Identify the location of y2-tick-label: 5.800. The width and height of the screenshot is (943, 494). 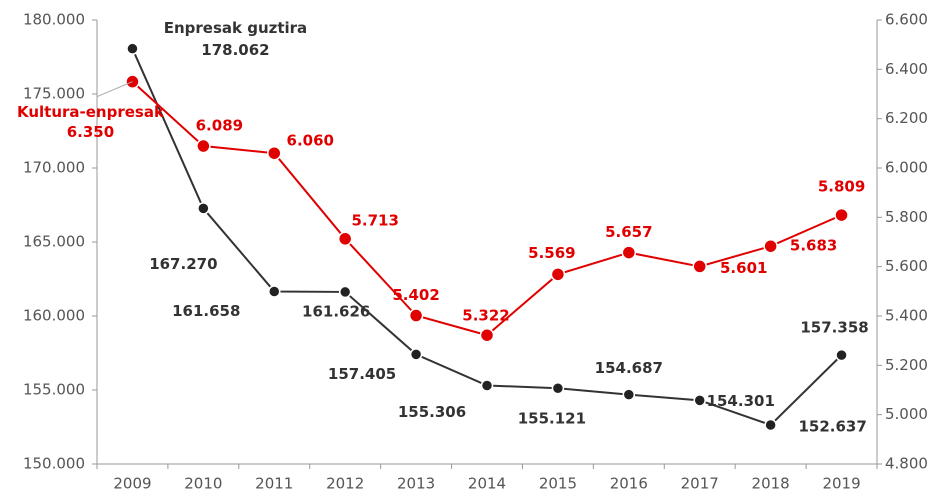
(906, 217).